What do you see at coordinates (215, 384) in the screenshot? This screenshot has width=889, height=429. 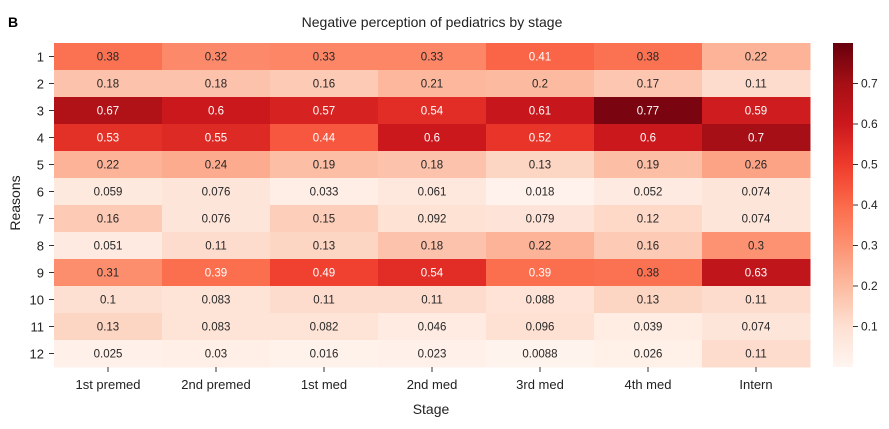 I see `x-tick-label: 2nd premed` at bounding box center [215, 384].